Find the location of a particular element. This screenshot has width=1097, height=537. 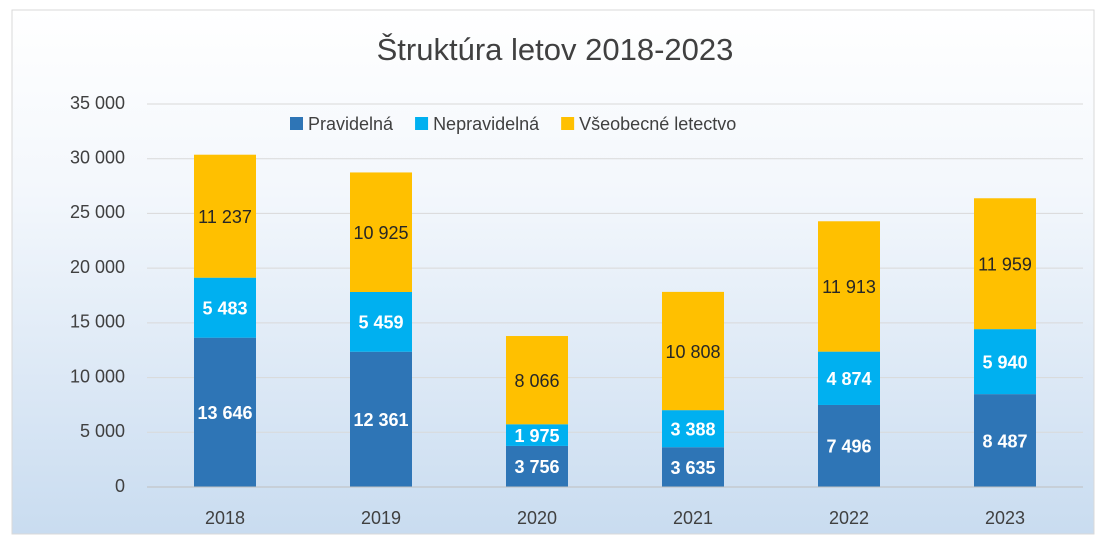

data-label: 3 388 is located at coordinates (692, 429).